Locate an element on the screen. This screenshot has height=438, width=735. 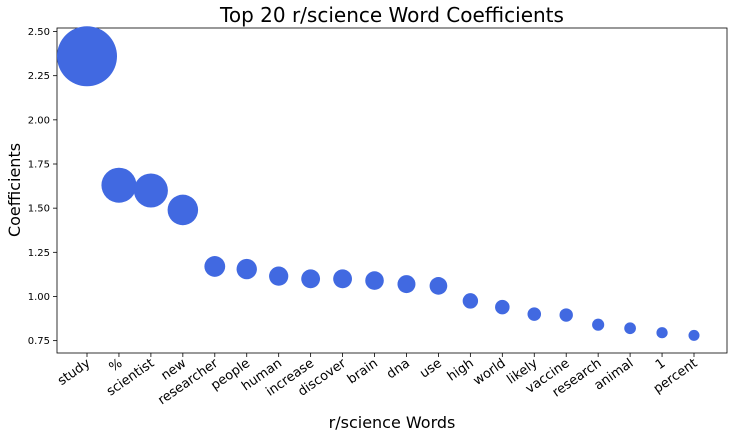
y-tick-label: 1.00 is located at coordinates (39, 297).